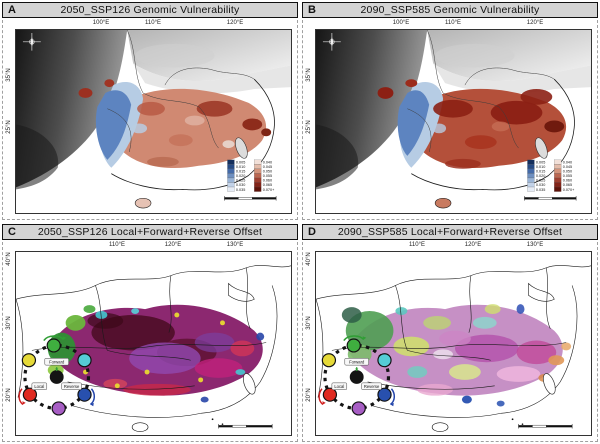 Image resolution: width=600 pixels, height=444 pixels. I want to click on panel-letter: D, so click(312, 232).